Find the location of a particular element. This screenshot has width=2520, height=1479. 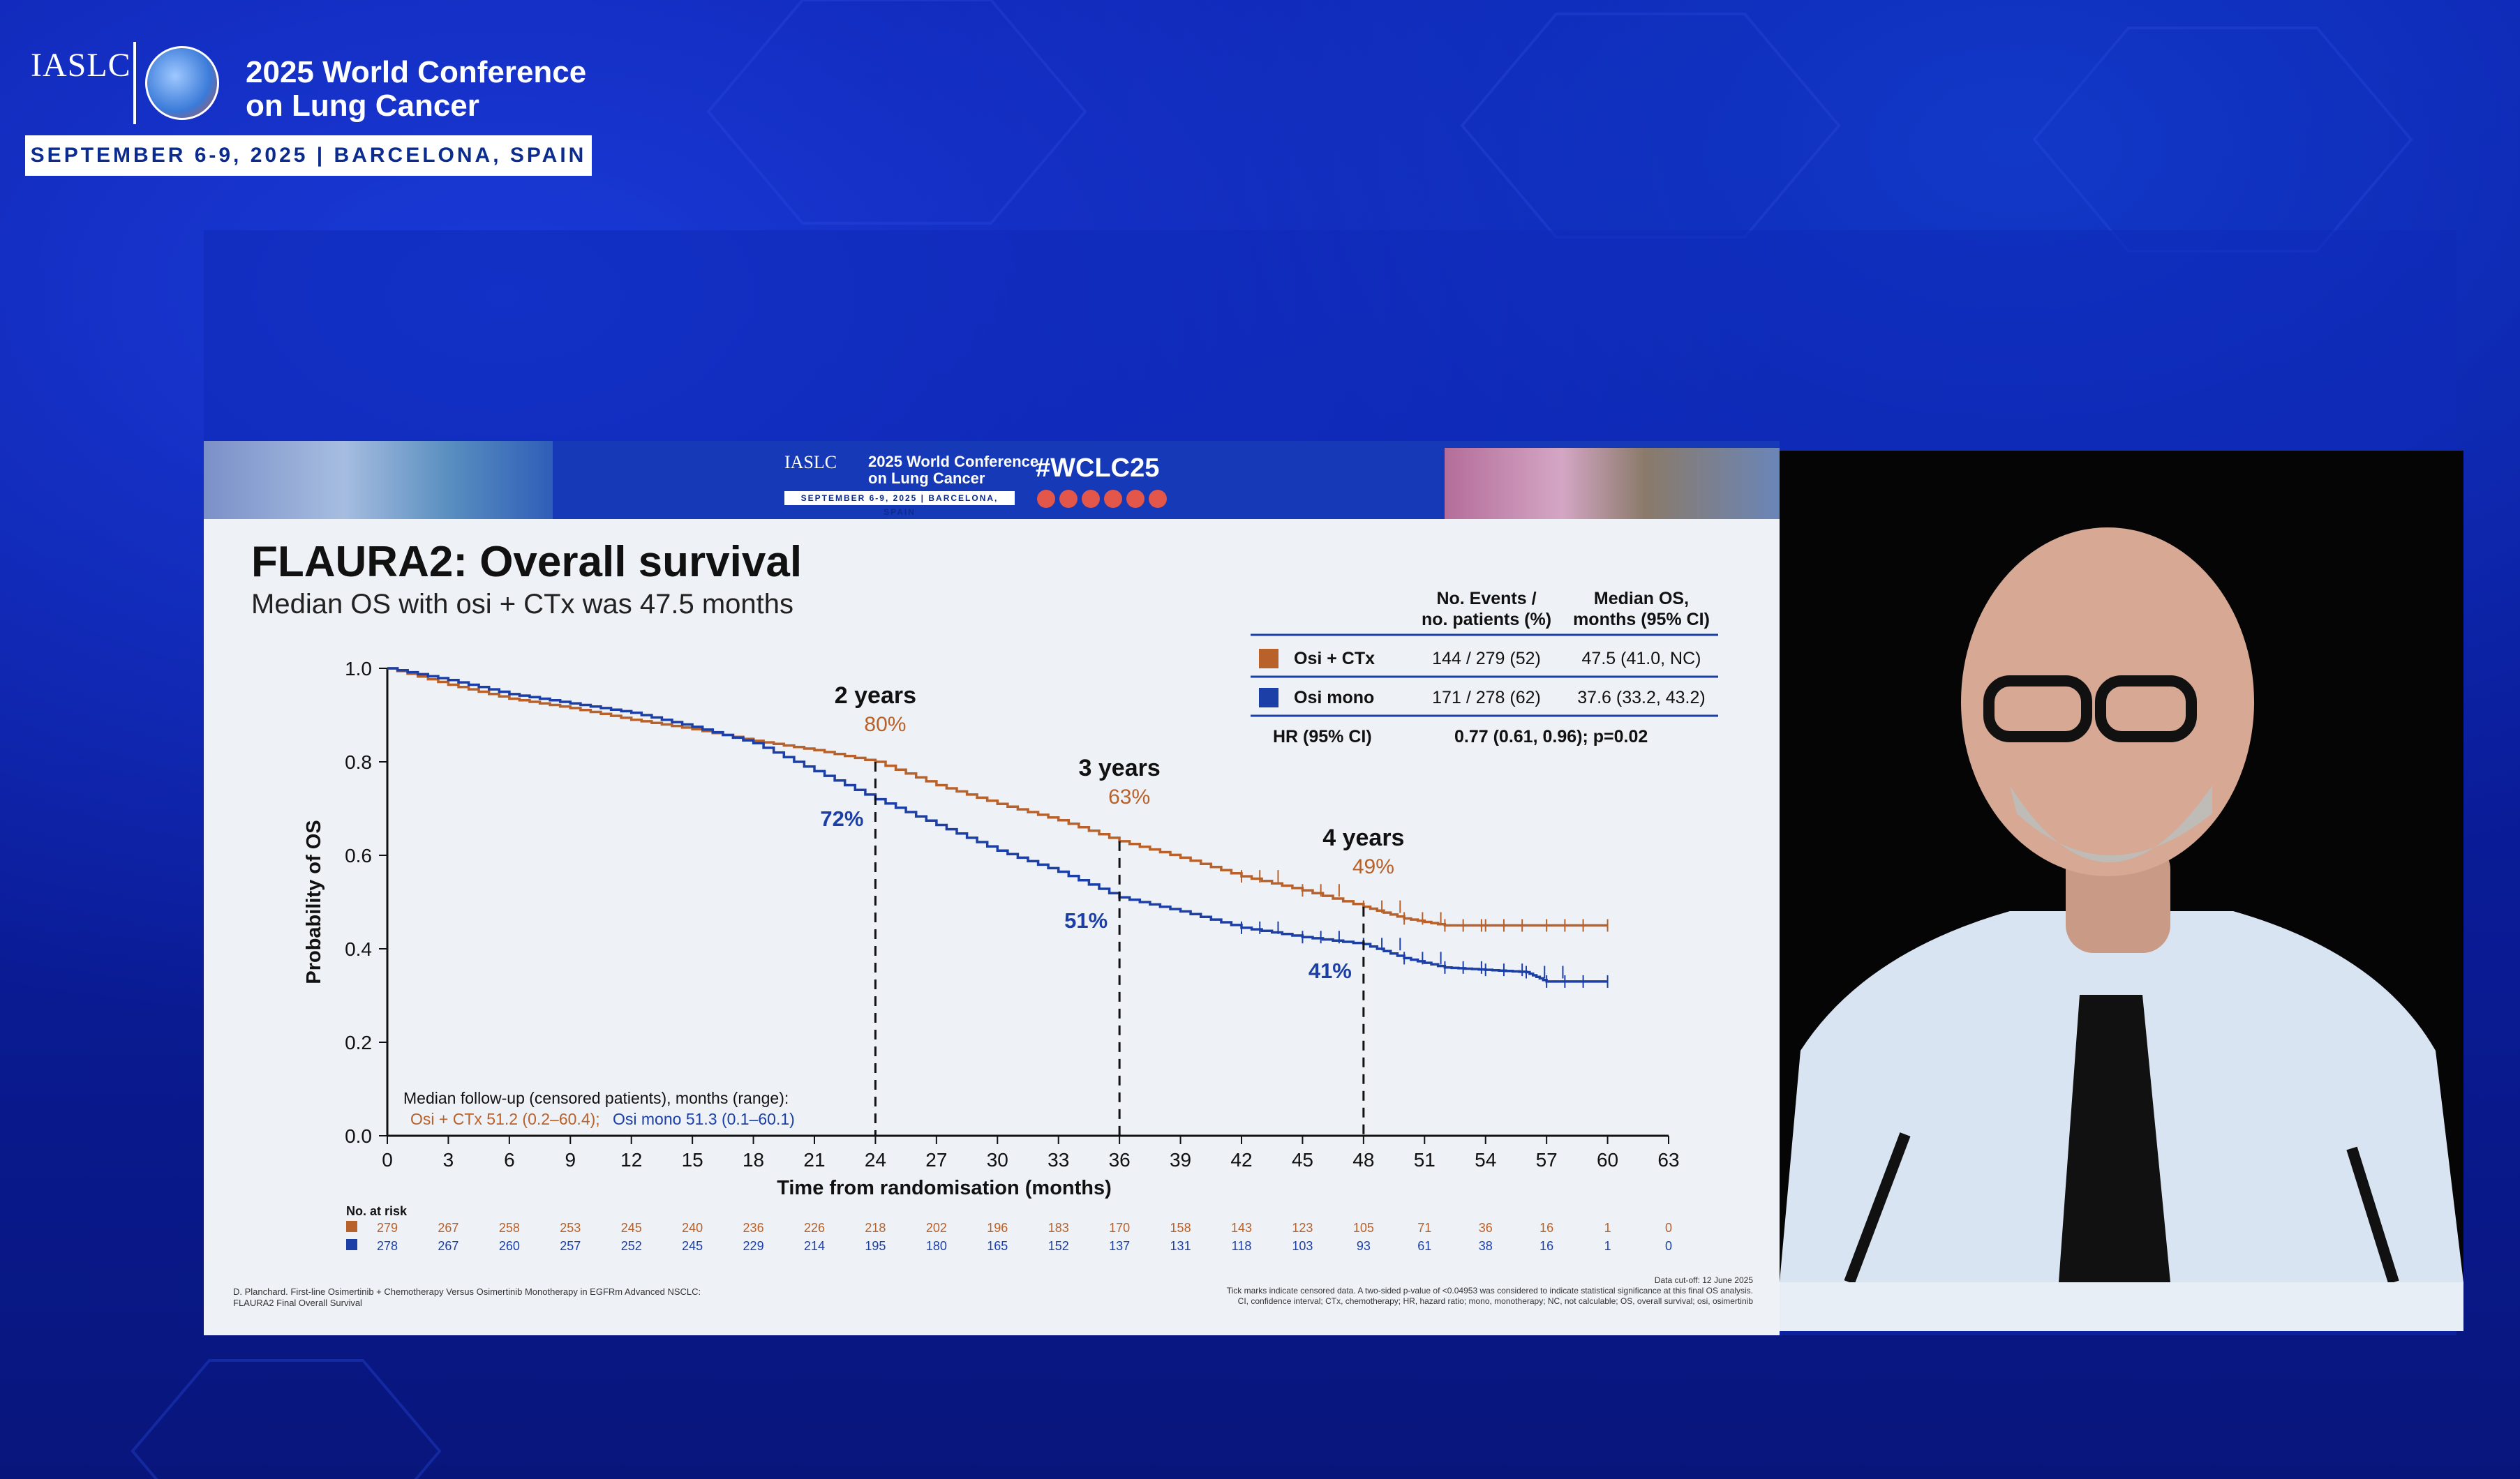

landmark-annotations: 2 years 80% 72% 3 years 63% 51% 4 years 49% 41% is located at coordinates (1112, 909).